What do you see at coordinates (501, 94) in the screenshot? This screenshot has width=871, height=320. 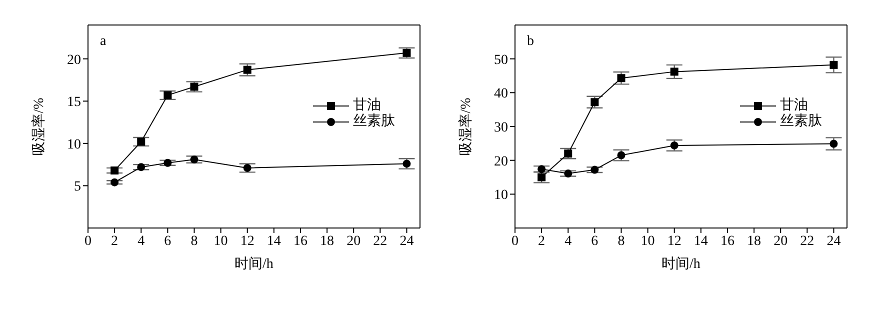 I see `y-tick-label: 40` at bounding box center [501, 94].